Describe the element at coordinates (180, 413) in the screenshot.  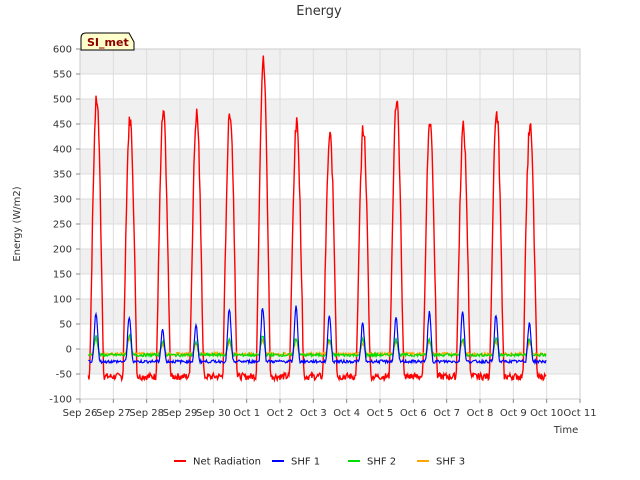
I see `x-tick-label: Sep 29` at that location.